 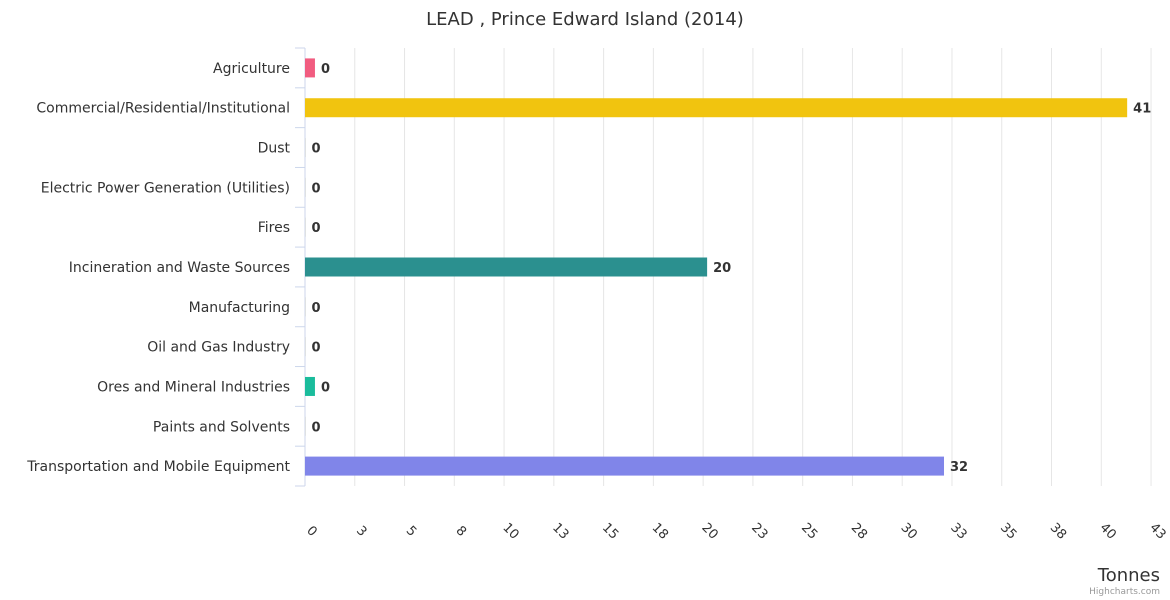 I want to click on x-tick-label: 13, so click(x=560, y=531).